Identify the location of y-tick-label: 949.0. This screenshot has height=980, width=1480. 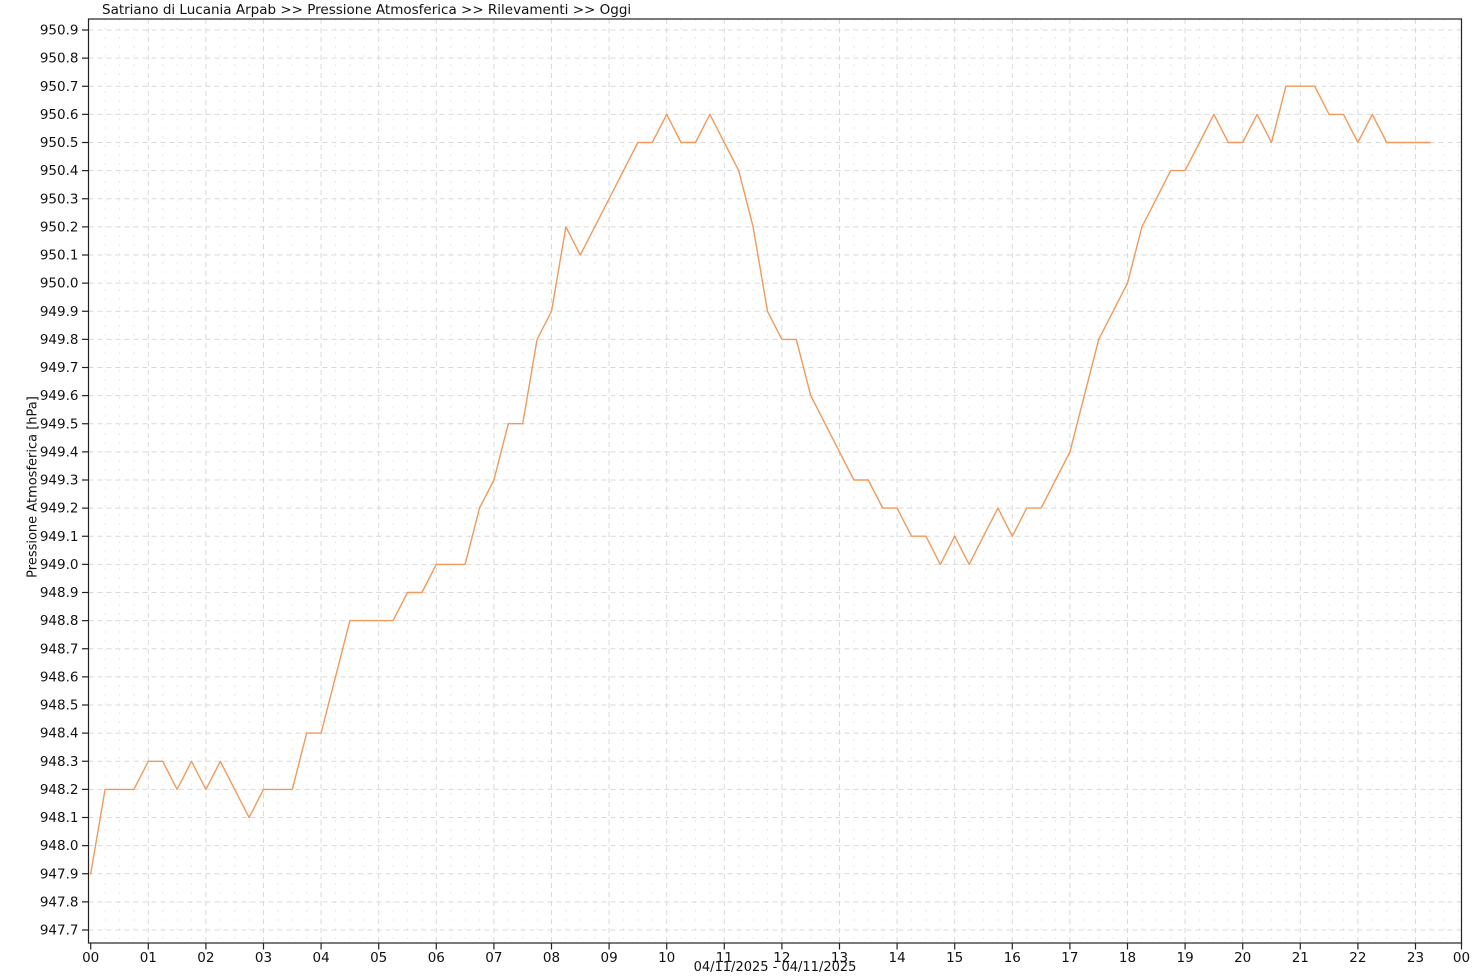
(59, 565).